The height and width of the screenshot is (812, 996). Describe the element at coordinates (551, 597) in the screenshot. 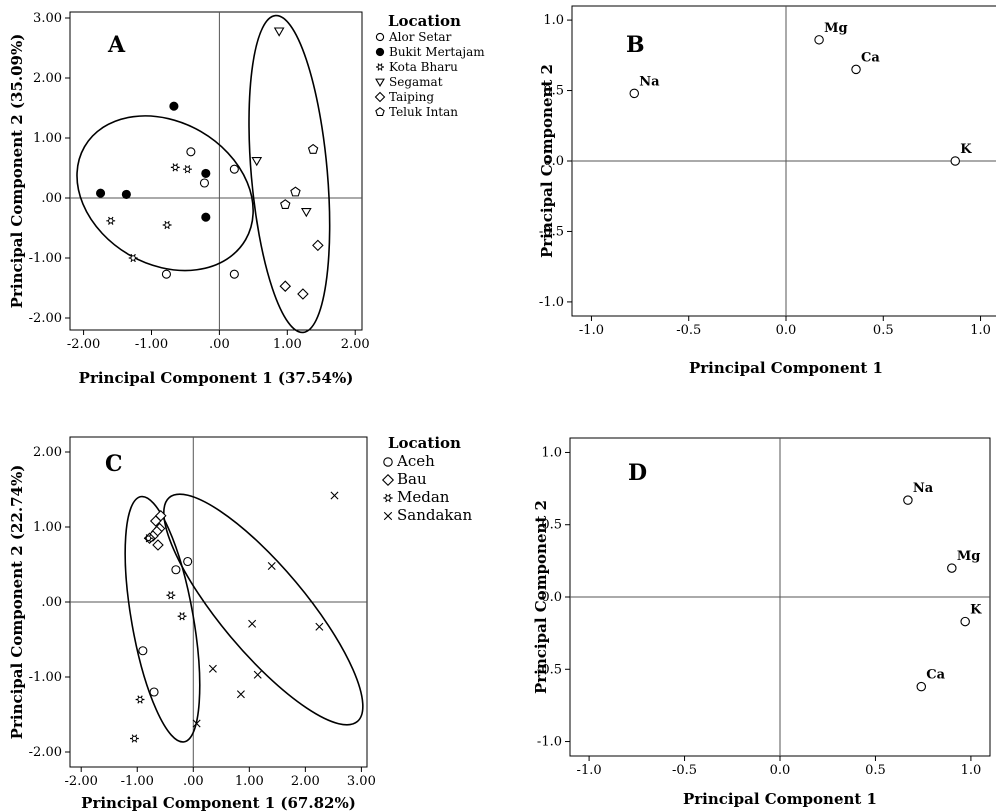

I see `y-tick-label: 0.0` at that location.